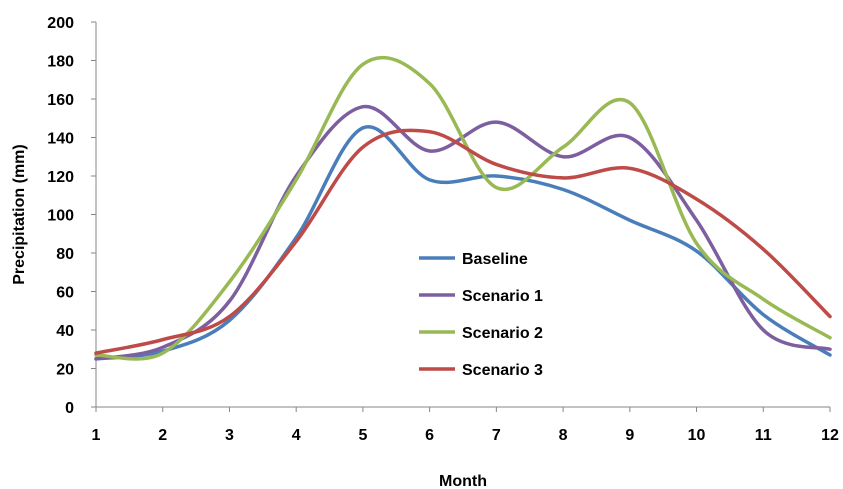 The image size is (843, 489). I want to click on legend: Baseline Scenario 1 Scenario 2 Scenario 3, so click(481, 315).